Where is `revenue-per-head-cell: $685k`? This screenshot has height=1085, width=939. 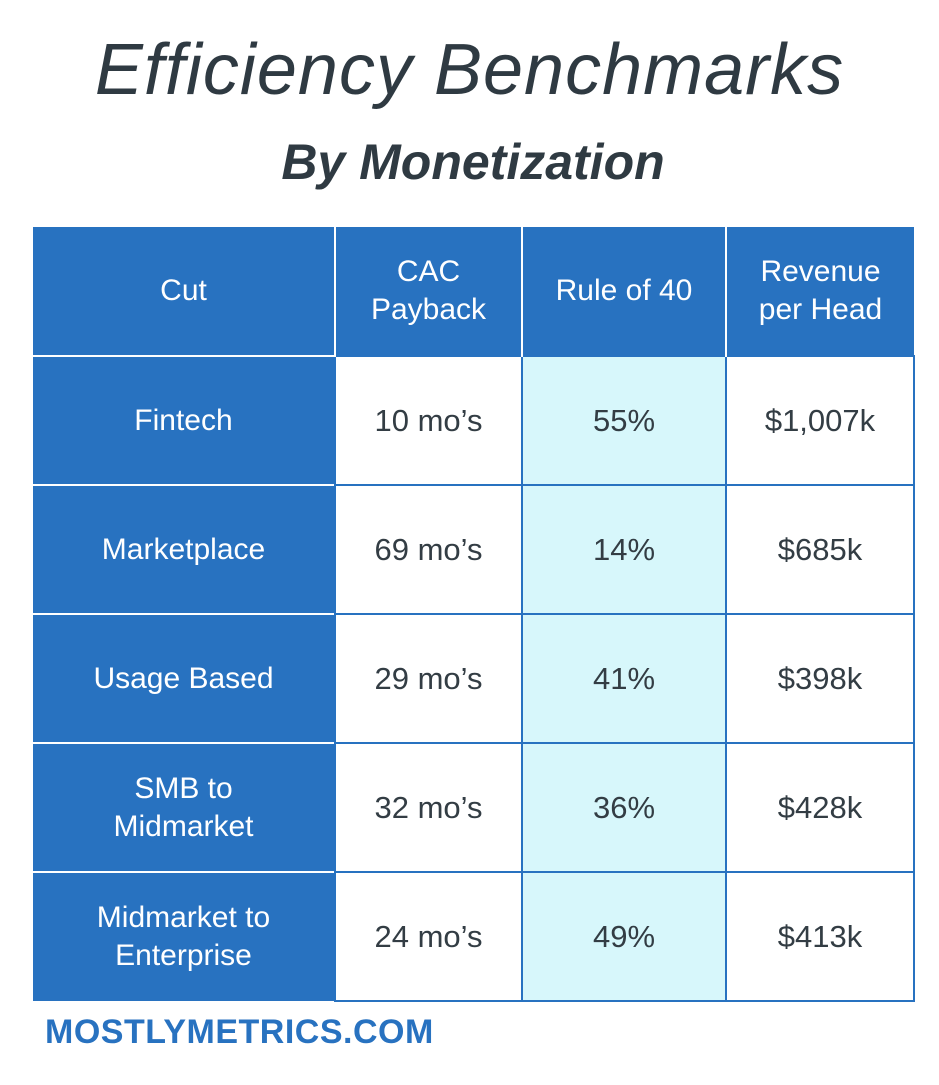
revenue-per-head-cell: $685k is located at coordinates (820, 549).